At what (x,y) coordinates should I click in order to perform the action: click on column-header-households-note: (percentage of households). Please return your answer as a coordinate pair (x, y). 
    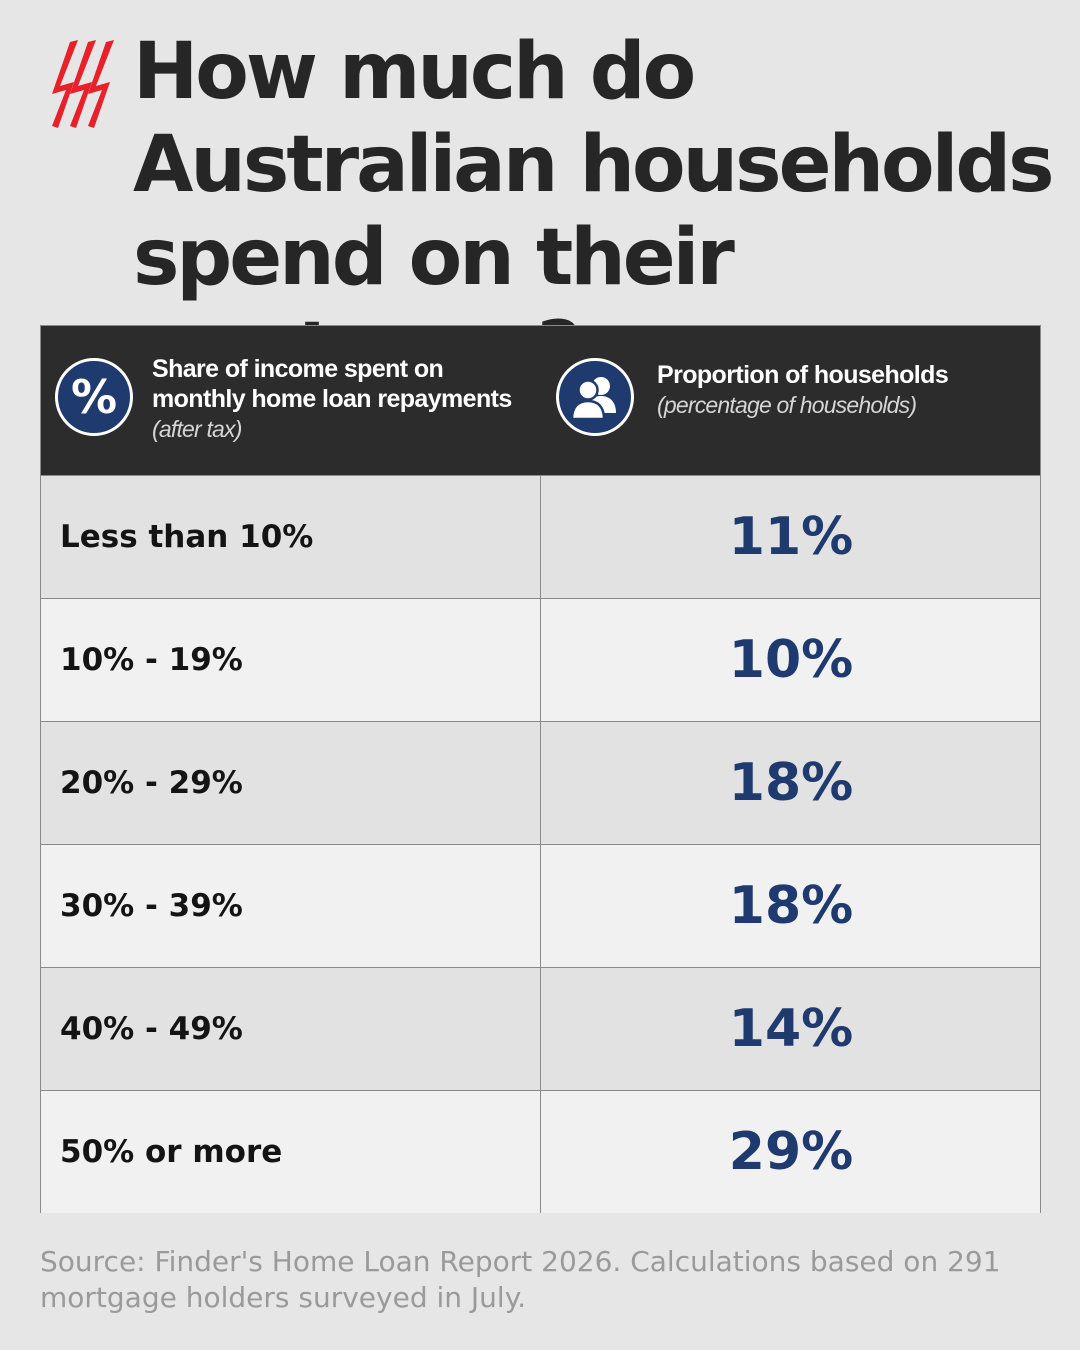
    Looking at the image, I should click on (787, 405).